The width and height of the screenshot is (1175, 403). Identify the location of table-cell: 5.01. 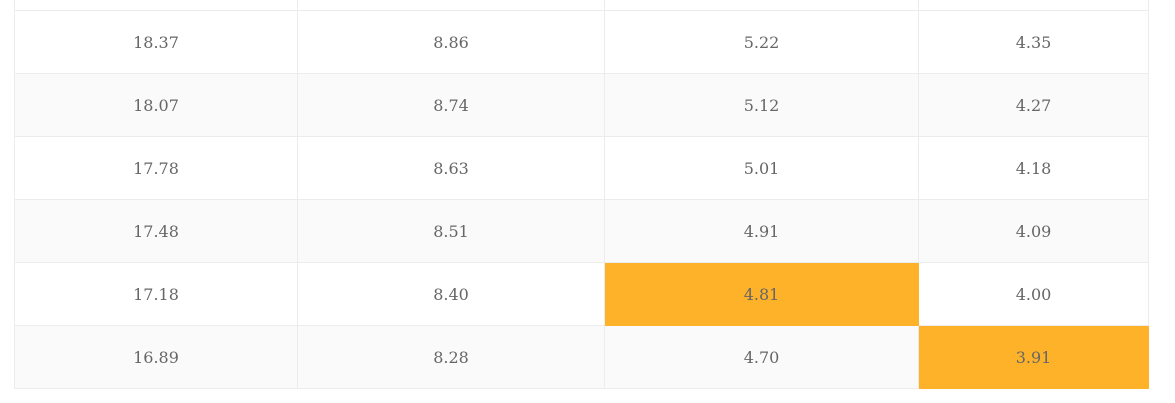
(761, 168).